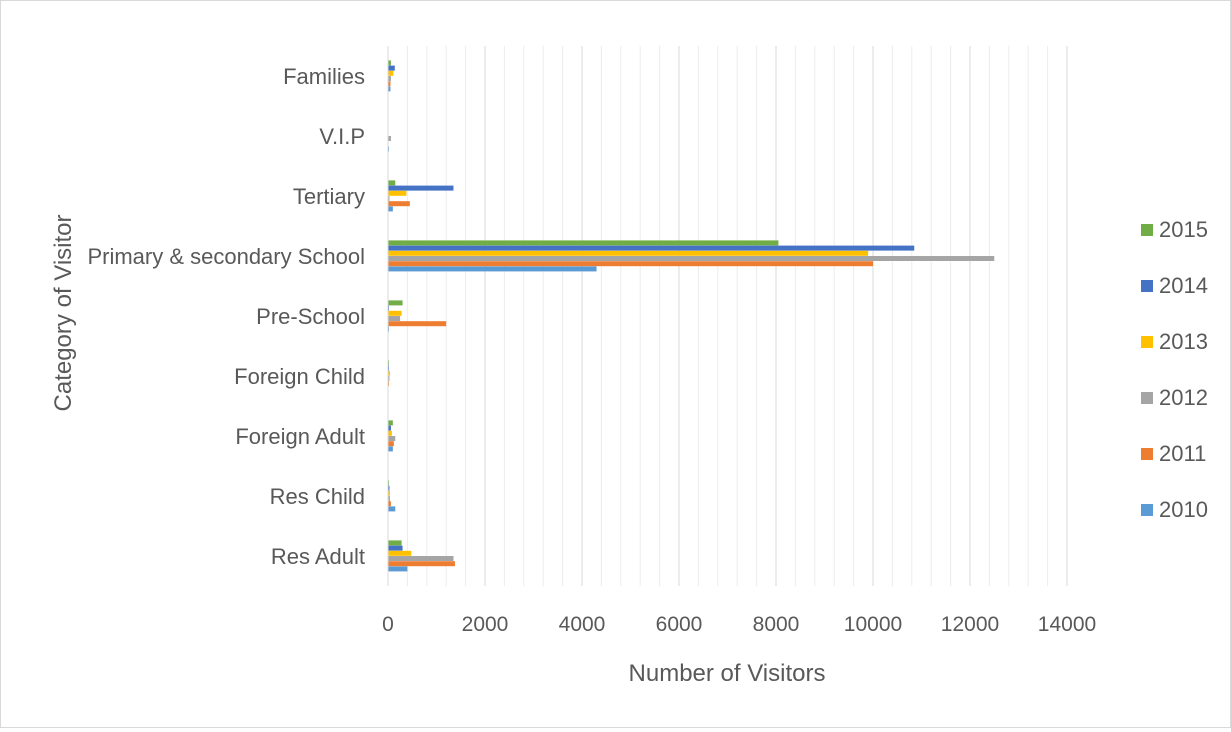  What do you see at coordinates (299, 376) in the screenshot?
I see `y-category-label: Foreign Child` at bounding box center [299, 376].